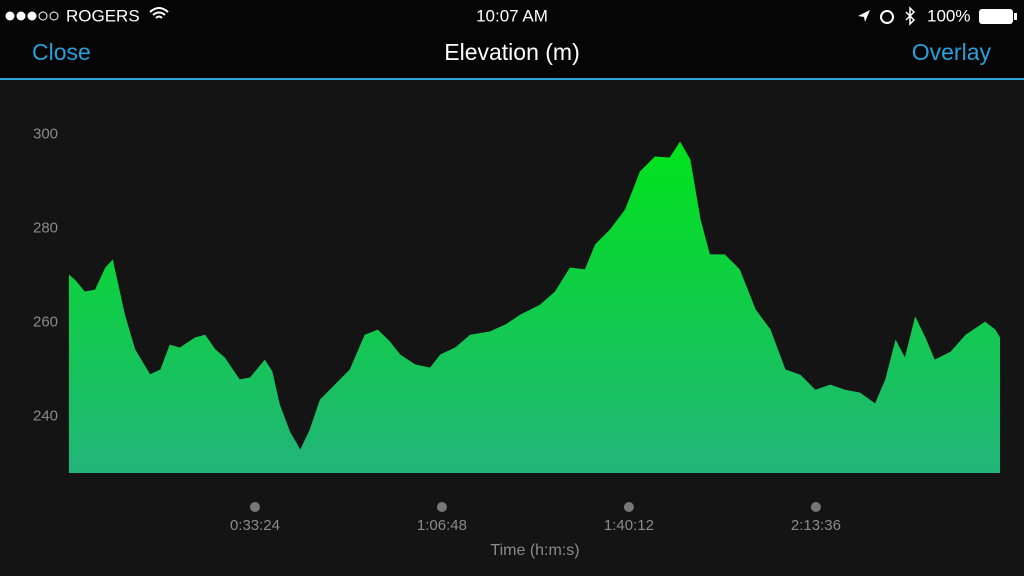 The height and width of the screenshot is (576, 1024). What do you see at coordinates (952, 52) in the screenshot?
I see `overlay-button: Overlay` at bounding box center [952, 52].